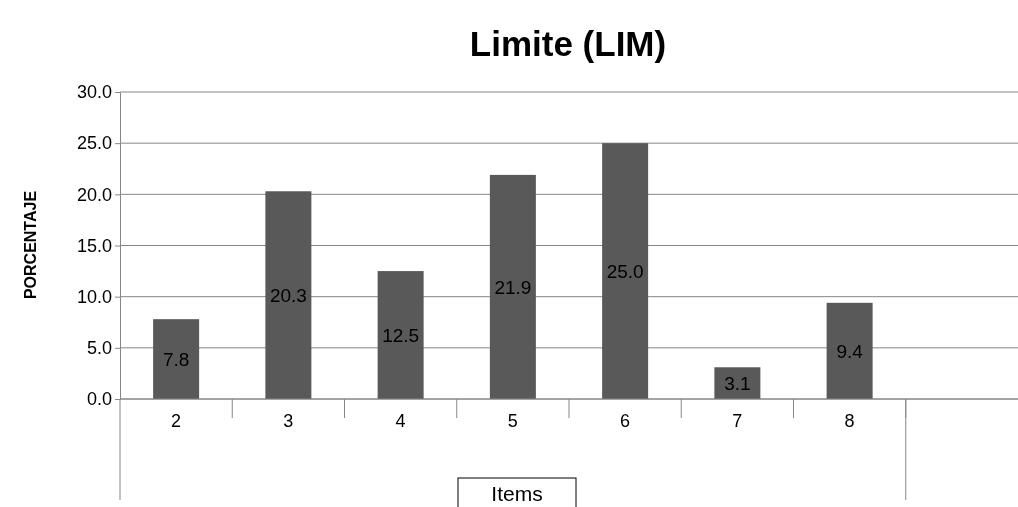 The width and height of the screenshot is (1018, 507). I want to click on x-axis-title: Items, so click(517, 493).